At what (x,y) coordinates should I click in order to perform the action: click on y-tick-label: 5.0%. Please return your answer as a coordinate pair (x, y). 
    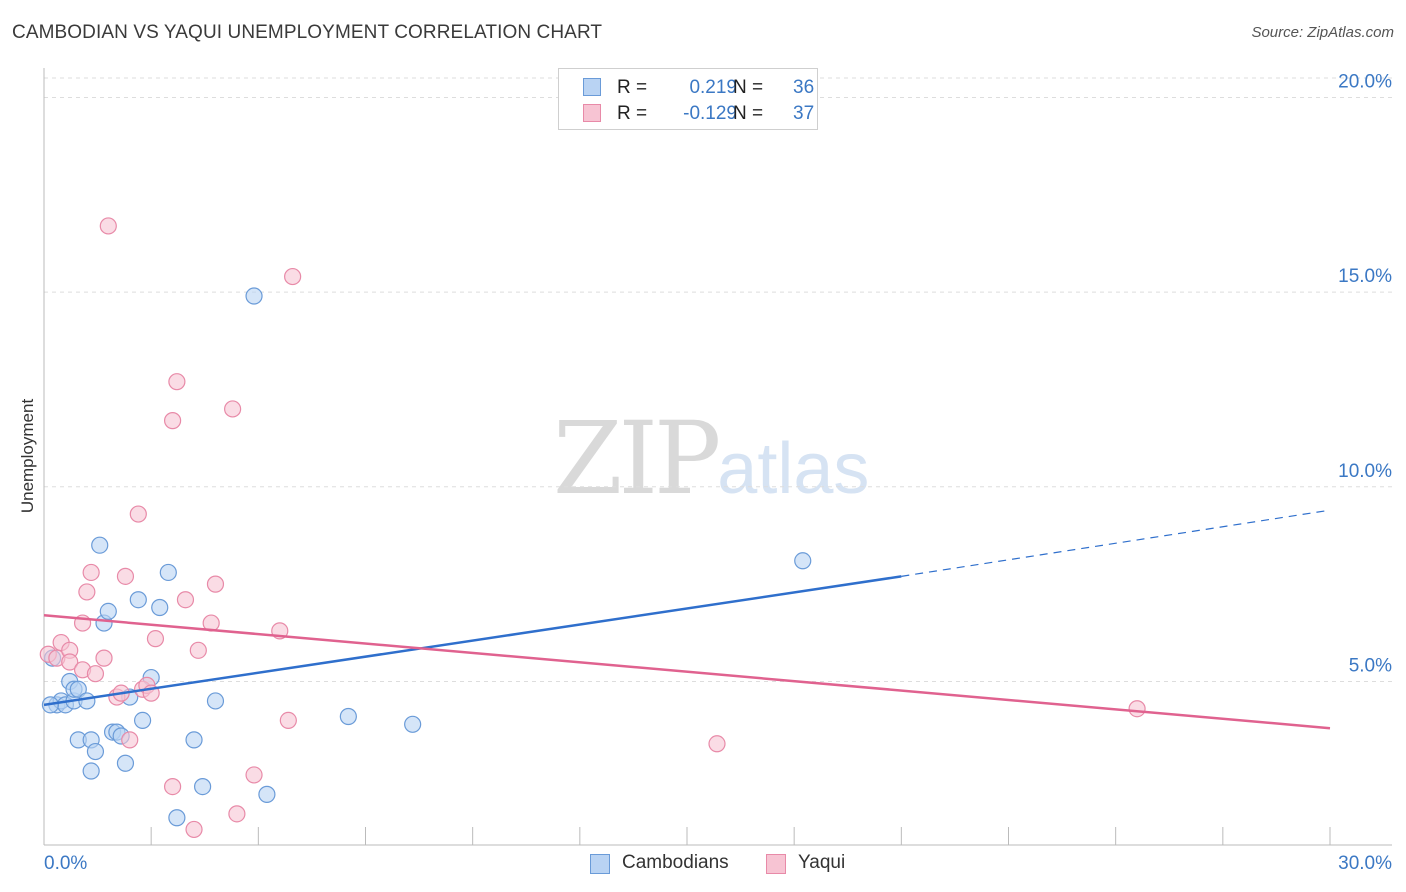
    Looking at the image, I should click on (1370, 665).